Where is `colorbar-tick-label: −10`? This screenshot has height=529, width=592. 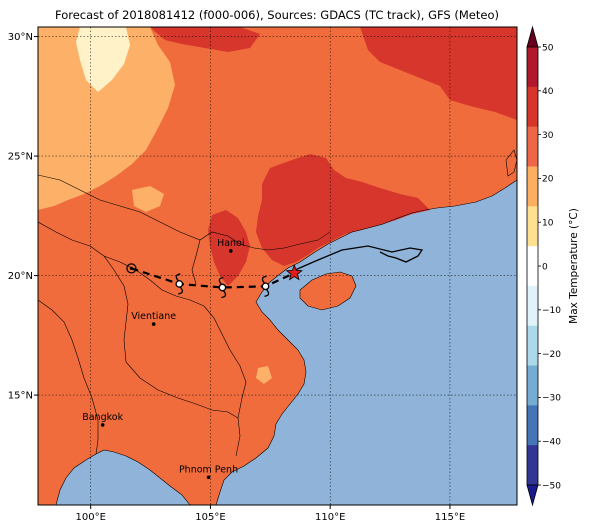 colorbar-tick-label: −10 is located at coordinates (551, 311).